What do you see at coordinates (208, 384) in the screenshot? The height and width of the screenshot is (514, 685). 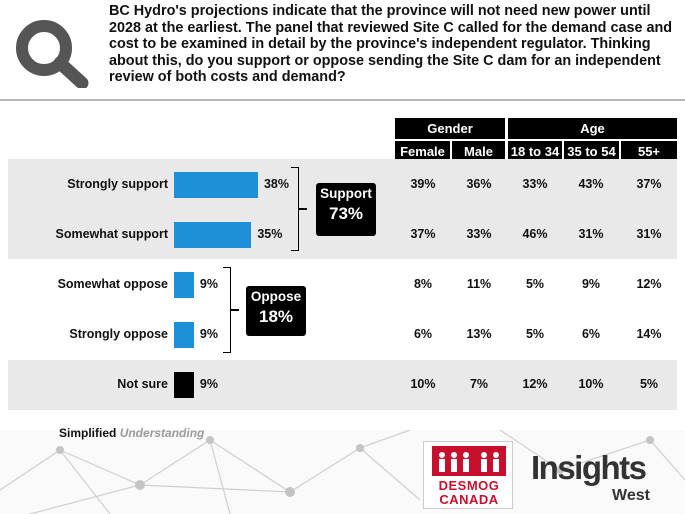 I see `bar-value-not-sure: 9%` at bounding box center [208, 384].